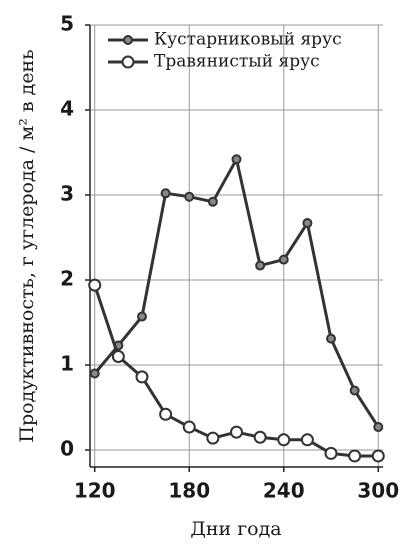 The image size is (415, 557). Describe the element at coordinates (67, 279) in the screenshot. I see `y-tick-label: 2` at that location.